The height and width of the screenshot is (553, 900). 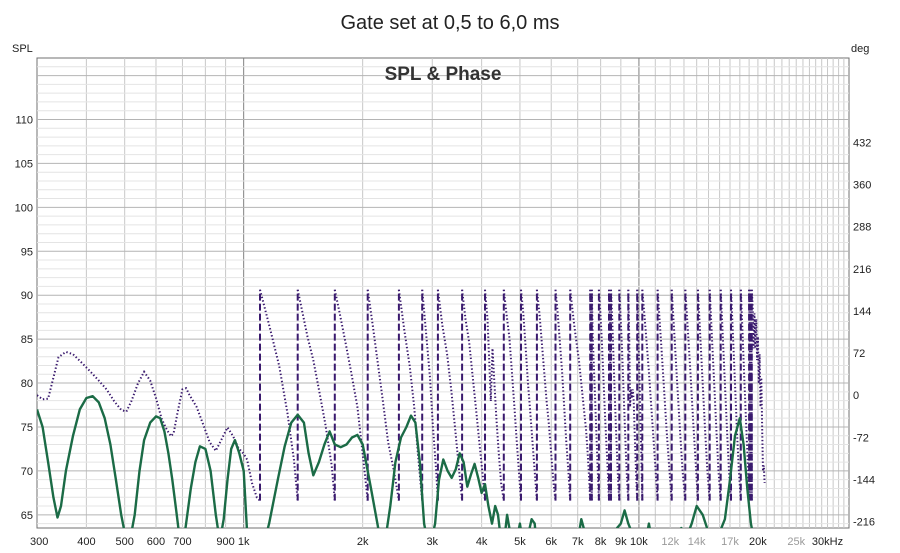 I want to click on x-tick-label: 10k, so click(x=639, y=542).